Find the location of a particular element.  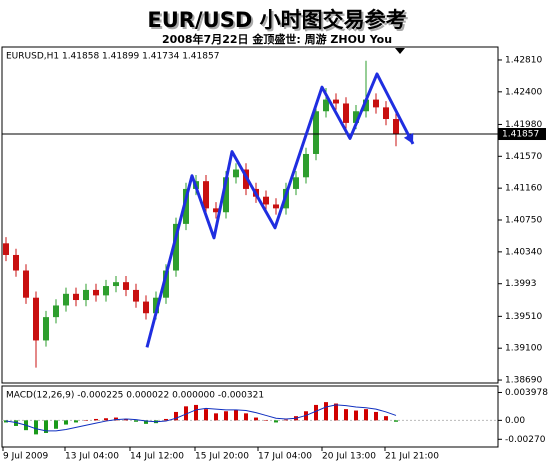

x-tick-label: 21 Jul 21:00 is located at coordinates (412, 457).